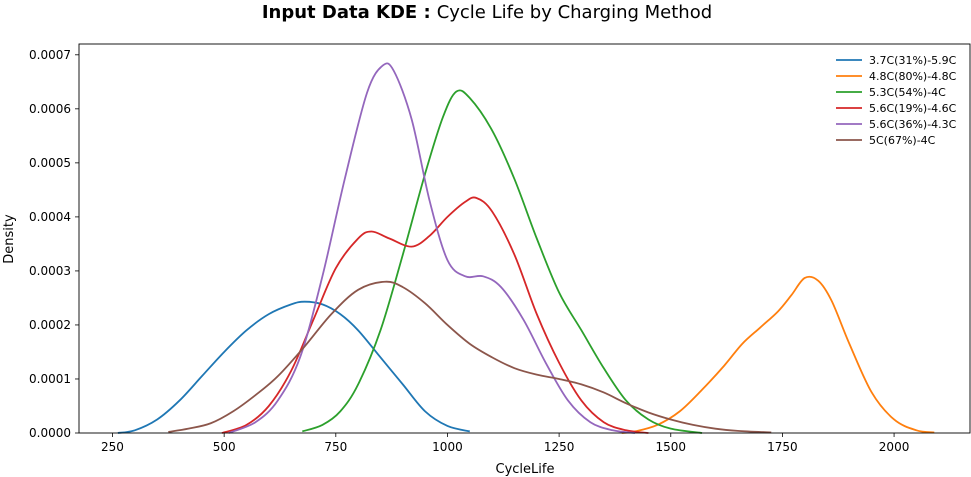  What do you see at coordinates (50, 325) in the screenshot?
I see `y-tick-label: 0.0002` at bounding box center [50, 325].